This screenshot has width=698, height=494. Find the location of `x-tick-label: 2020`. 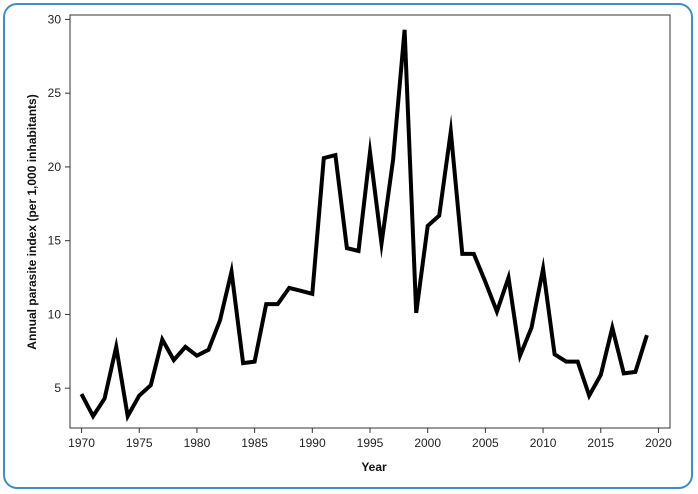

x-tick-label: 2020 is located at coordinates (658, 443).